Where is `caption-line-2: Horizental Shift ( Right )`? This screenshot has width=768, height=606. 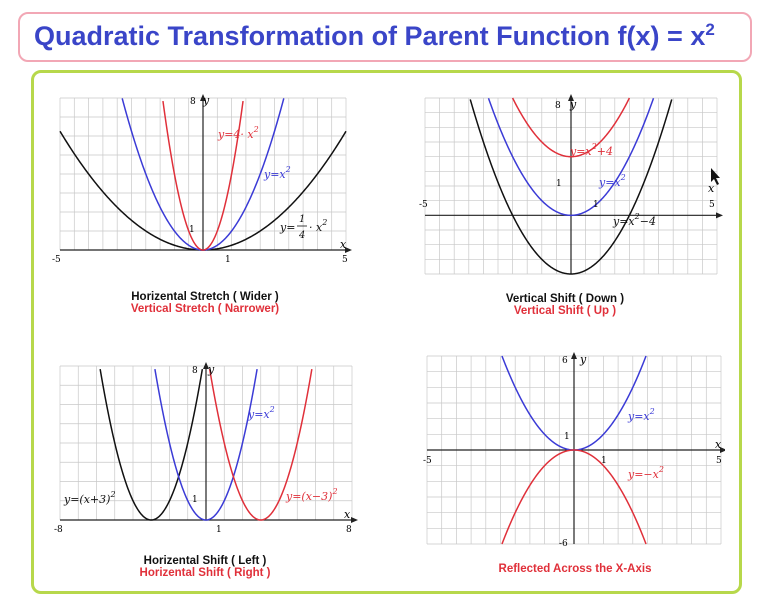
caption-line-2: Horizental Shift ( Right ) is located at coordinates (205, 573).